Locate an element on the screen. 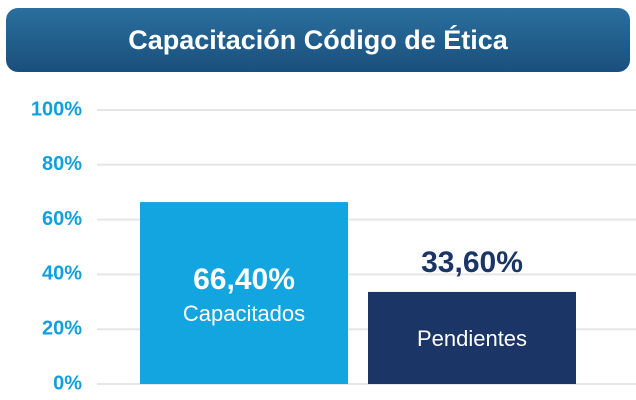 The width and height of the screenshot is (636, 400). value-label: 66,40% is located at coordinates (244, 279).